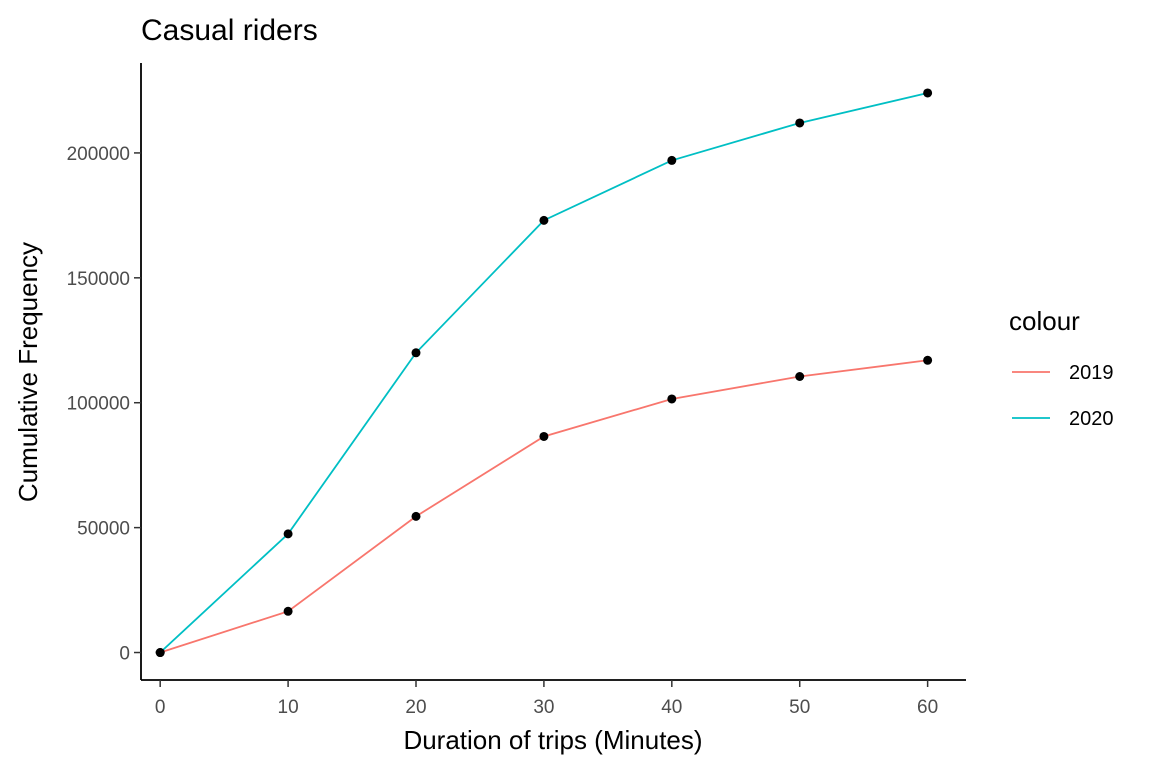 The width and height of the screenshot is (1152, 768). What do you see at coordinates (98, 404) in the screenshot?
I see `y-tick-label-100000: 100000` at bounding box center [98, 404].